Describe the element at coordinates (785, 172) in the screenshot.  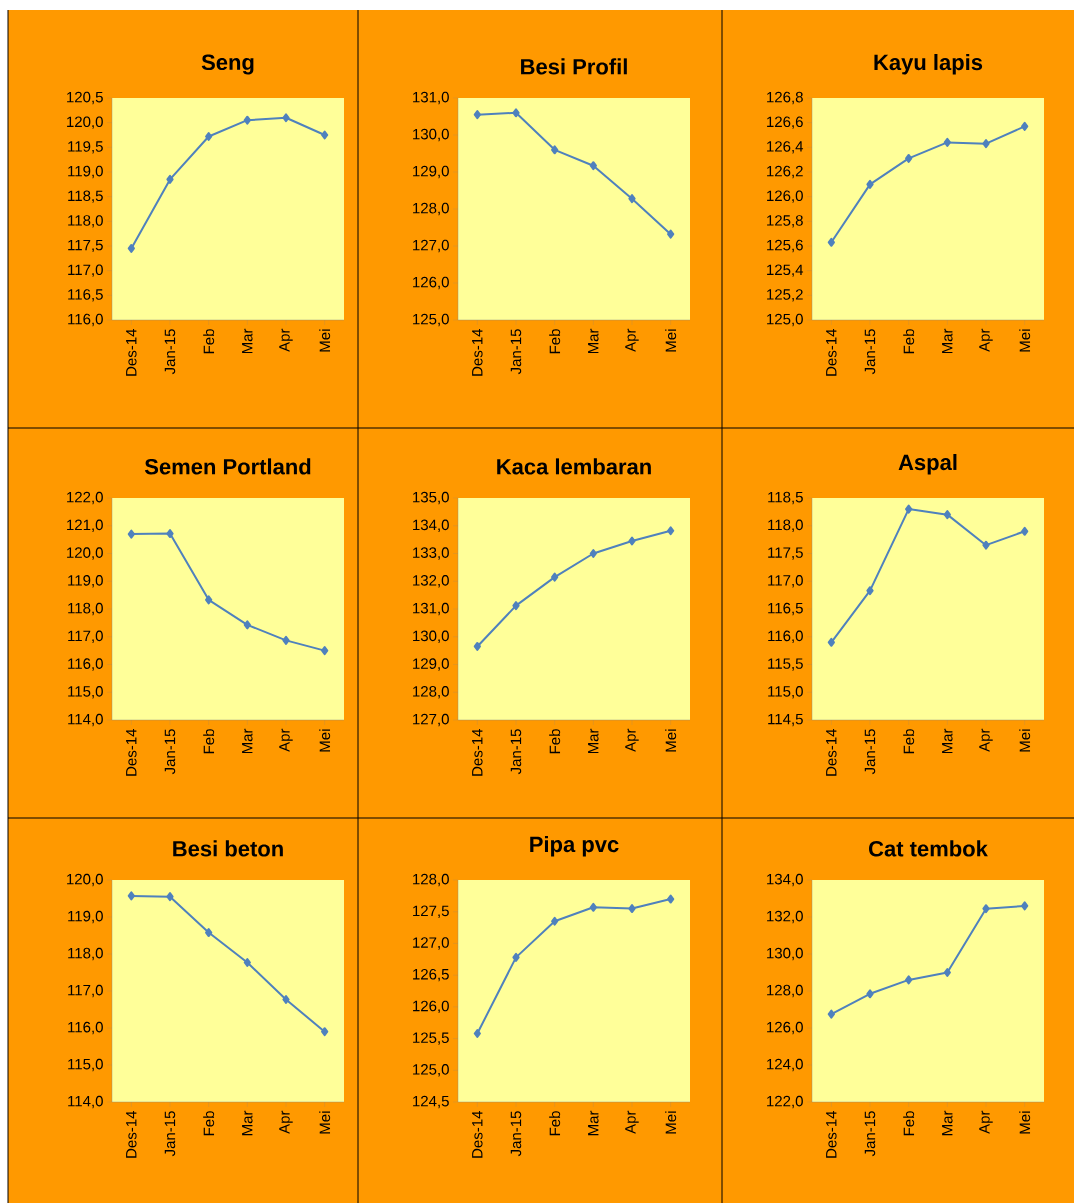
I see `y-tick-label: 126,2` at that location.